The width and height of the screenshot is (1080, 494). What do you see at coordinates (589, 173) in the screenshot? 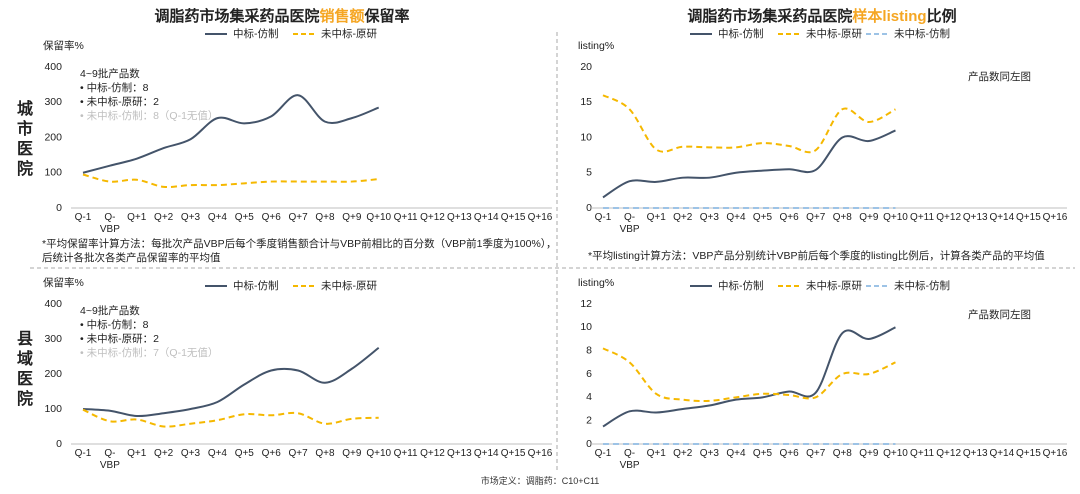
I see `y-tick-label: 5` at bounding box center [589, 173].